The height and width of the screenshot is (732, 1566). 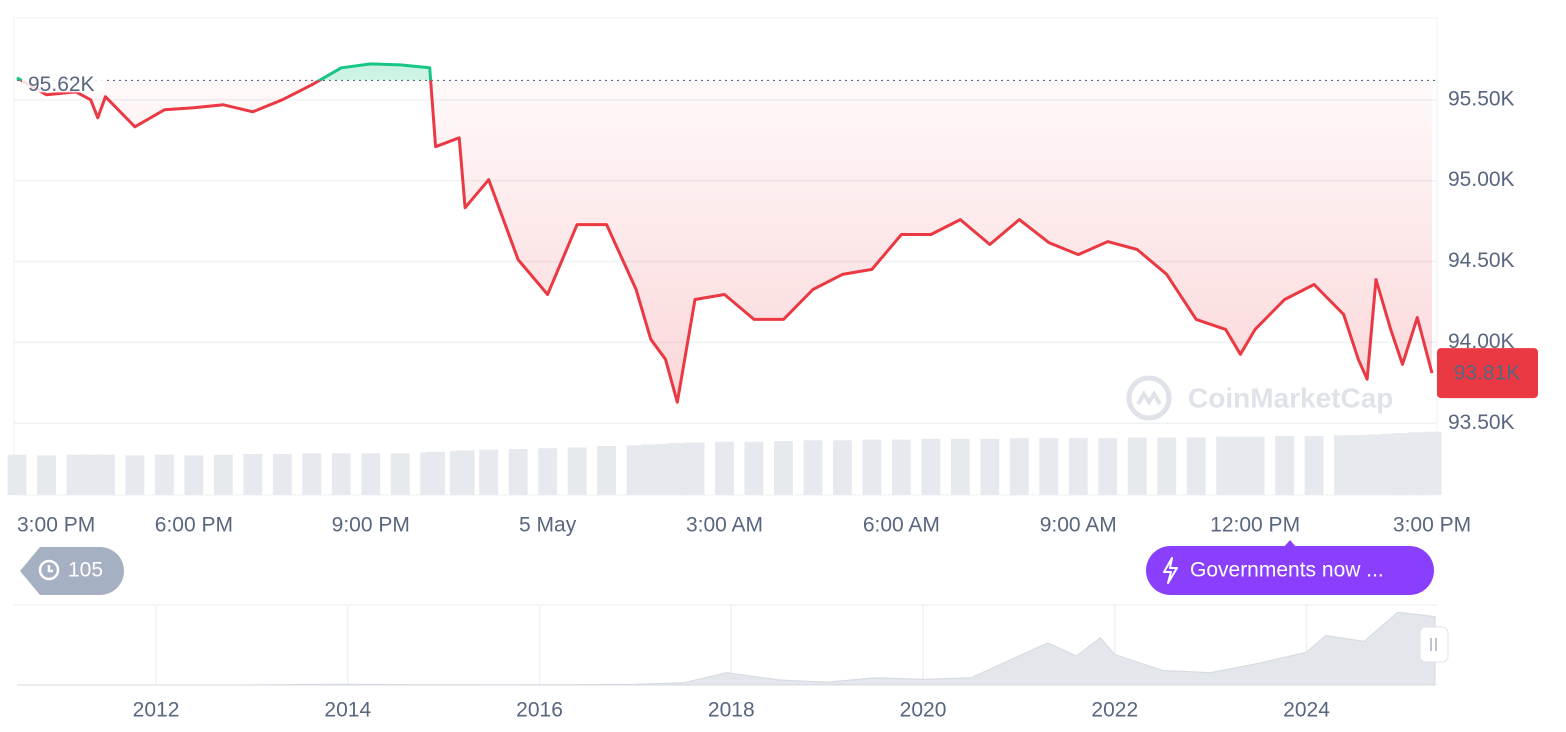 I want to click on history-icon-hands, so click(x=50, y=569).